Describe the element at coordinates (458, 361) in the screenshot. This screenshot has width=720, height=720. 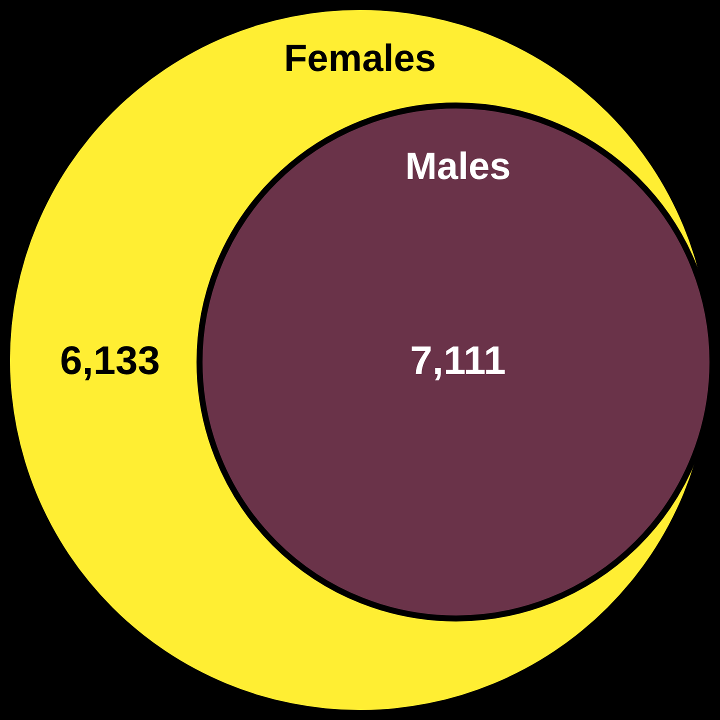
I see `data-label: 7,111` at that location.